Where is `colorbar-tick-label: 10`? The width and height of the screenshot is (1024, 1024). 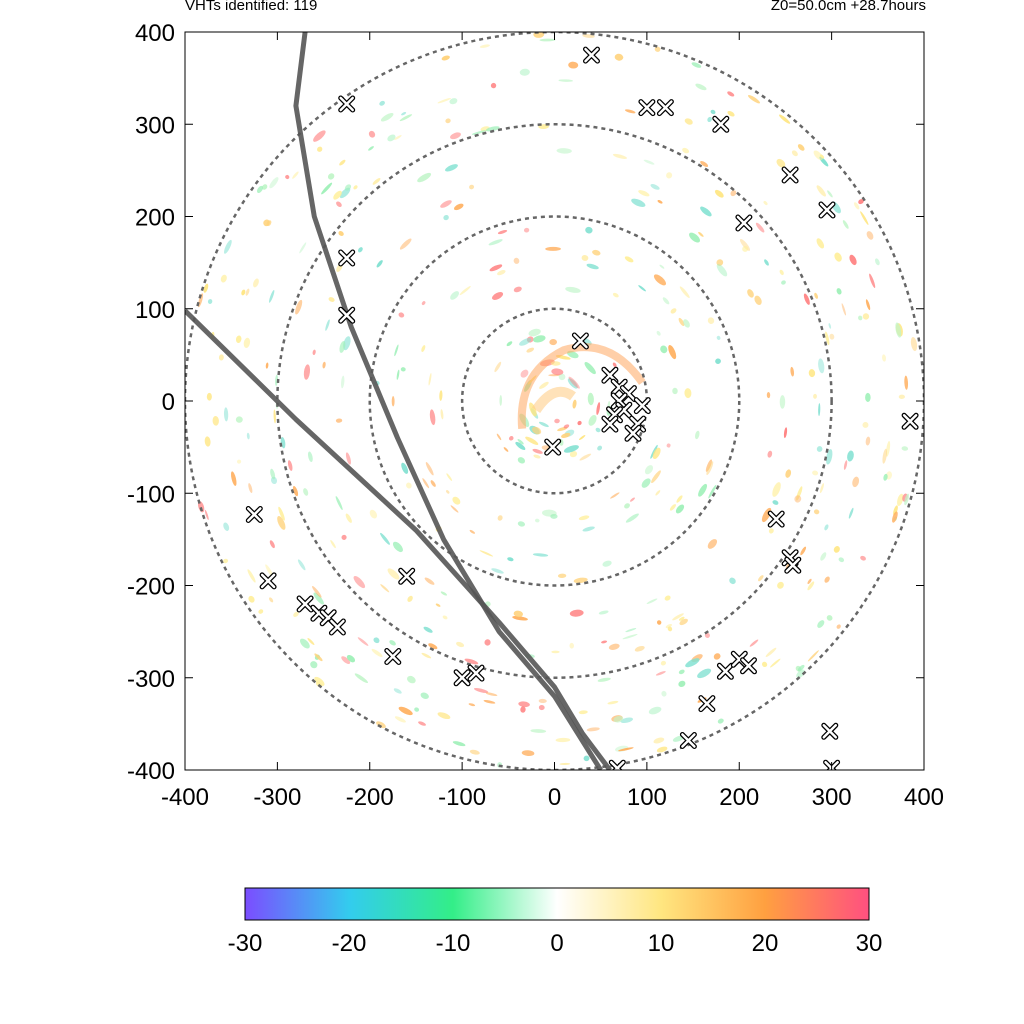
colorbar-tick-label: 10 is located at coordinates (661, 943).